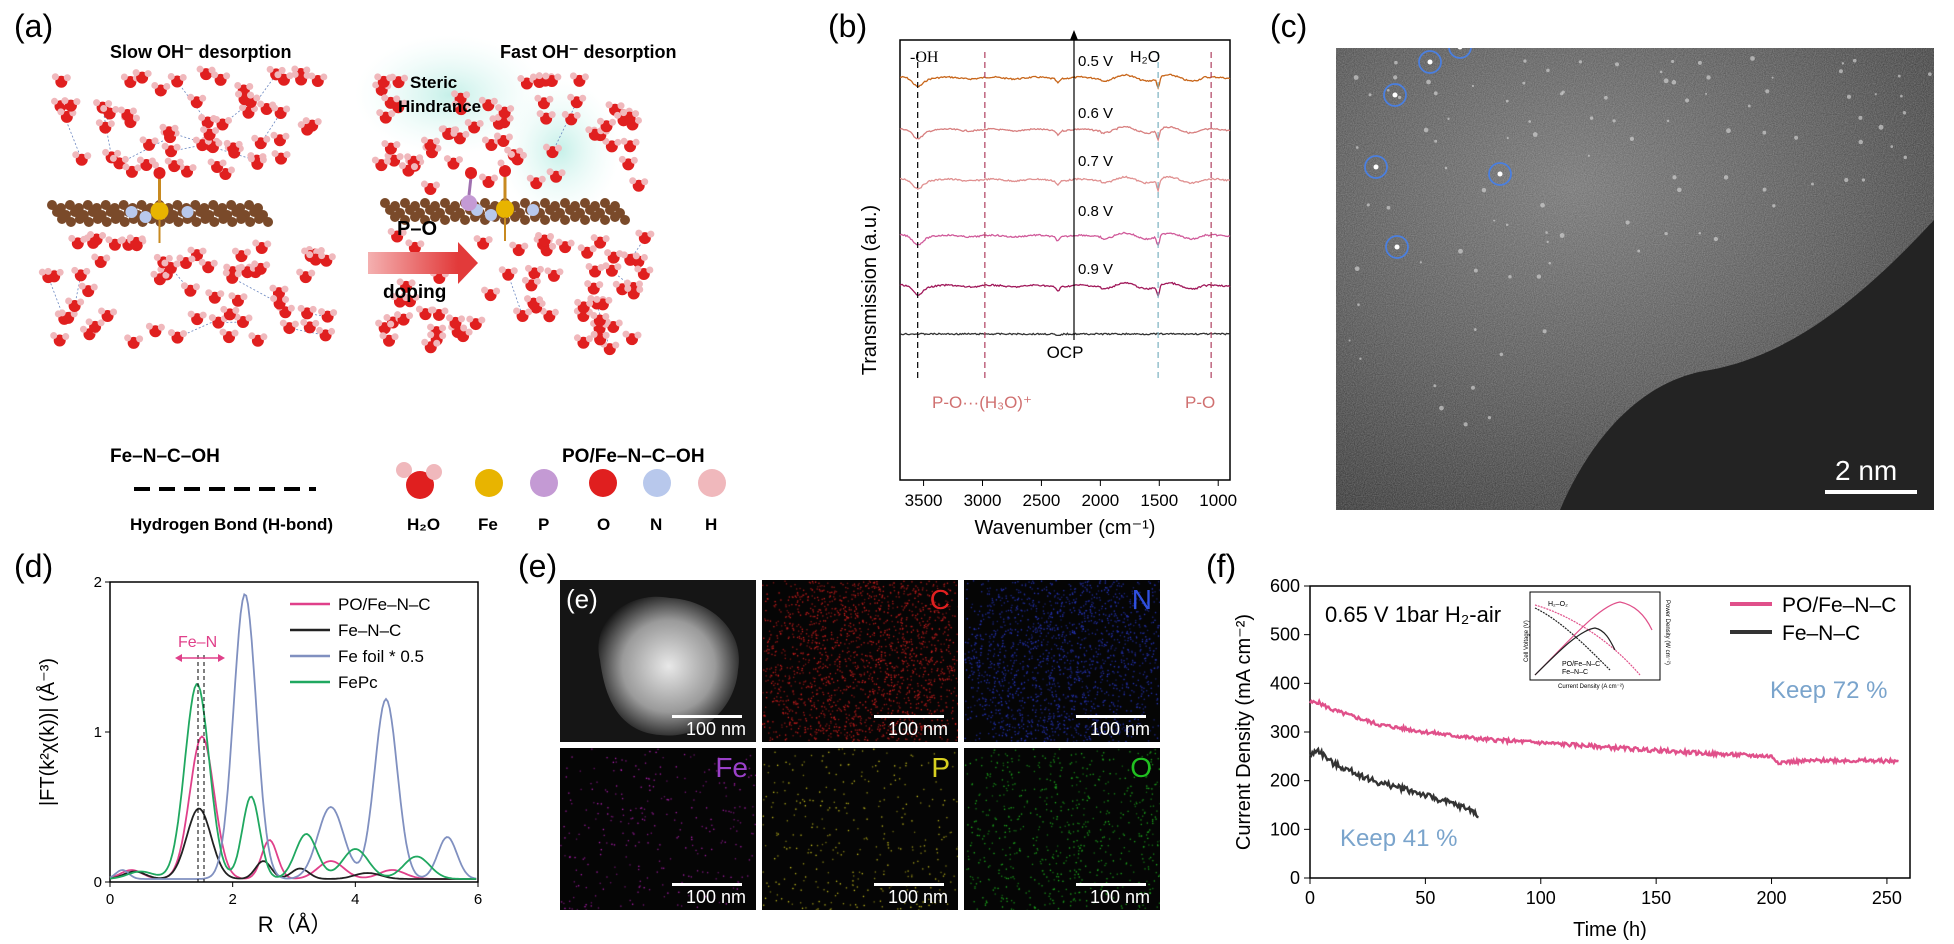 This screenshot has height=944, width=1954. I want to click on hydroxyl-h, so click(155, 165).